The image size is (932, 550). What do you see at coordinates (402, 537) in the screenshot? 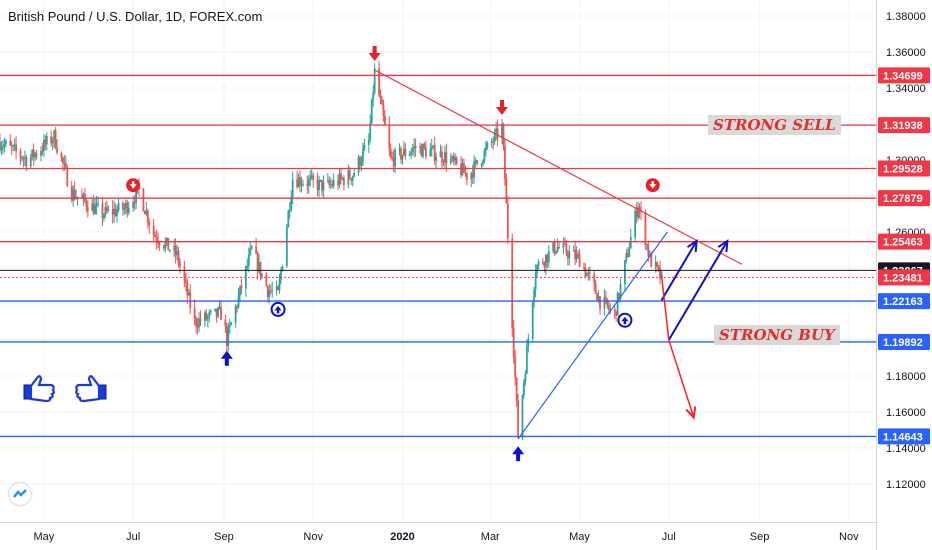
I see `x-tick-label: 2020` at bounding box center [402, 537].